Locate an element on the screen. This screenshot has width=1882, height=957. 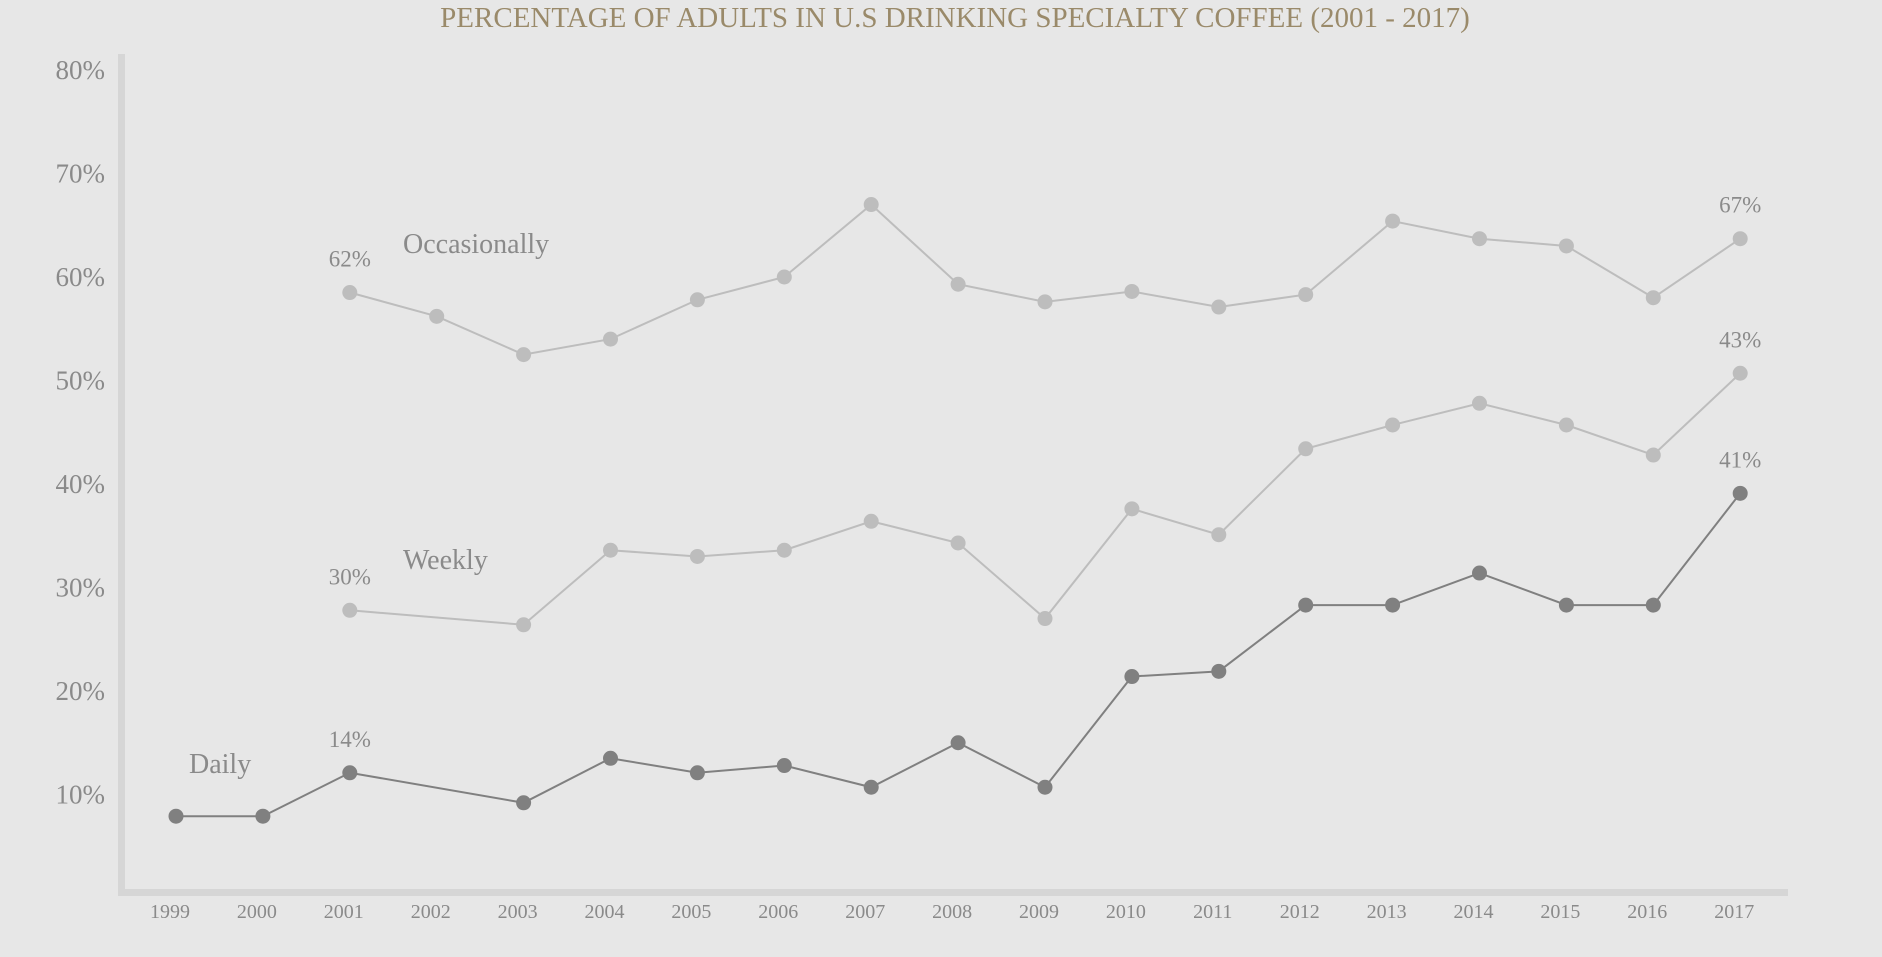
series-label-daily: Daily is located at coordinates (220, 764).